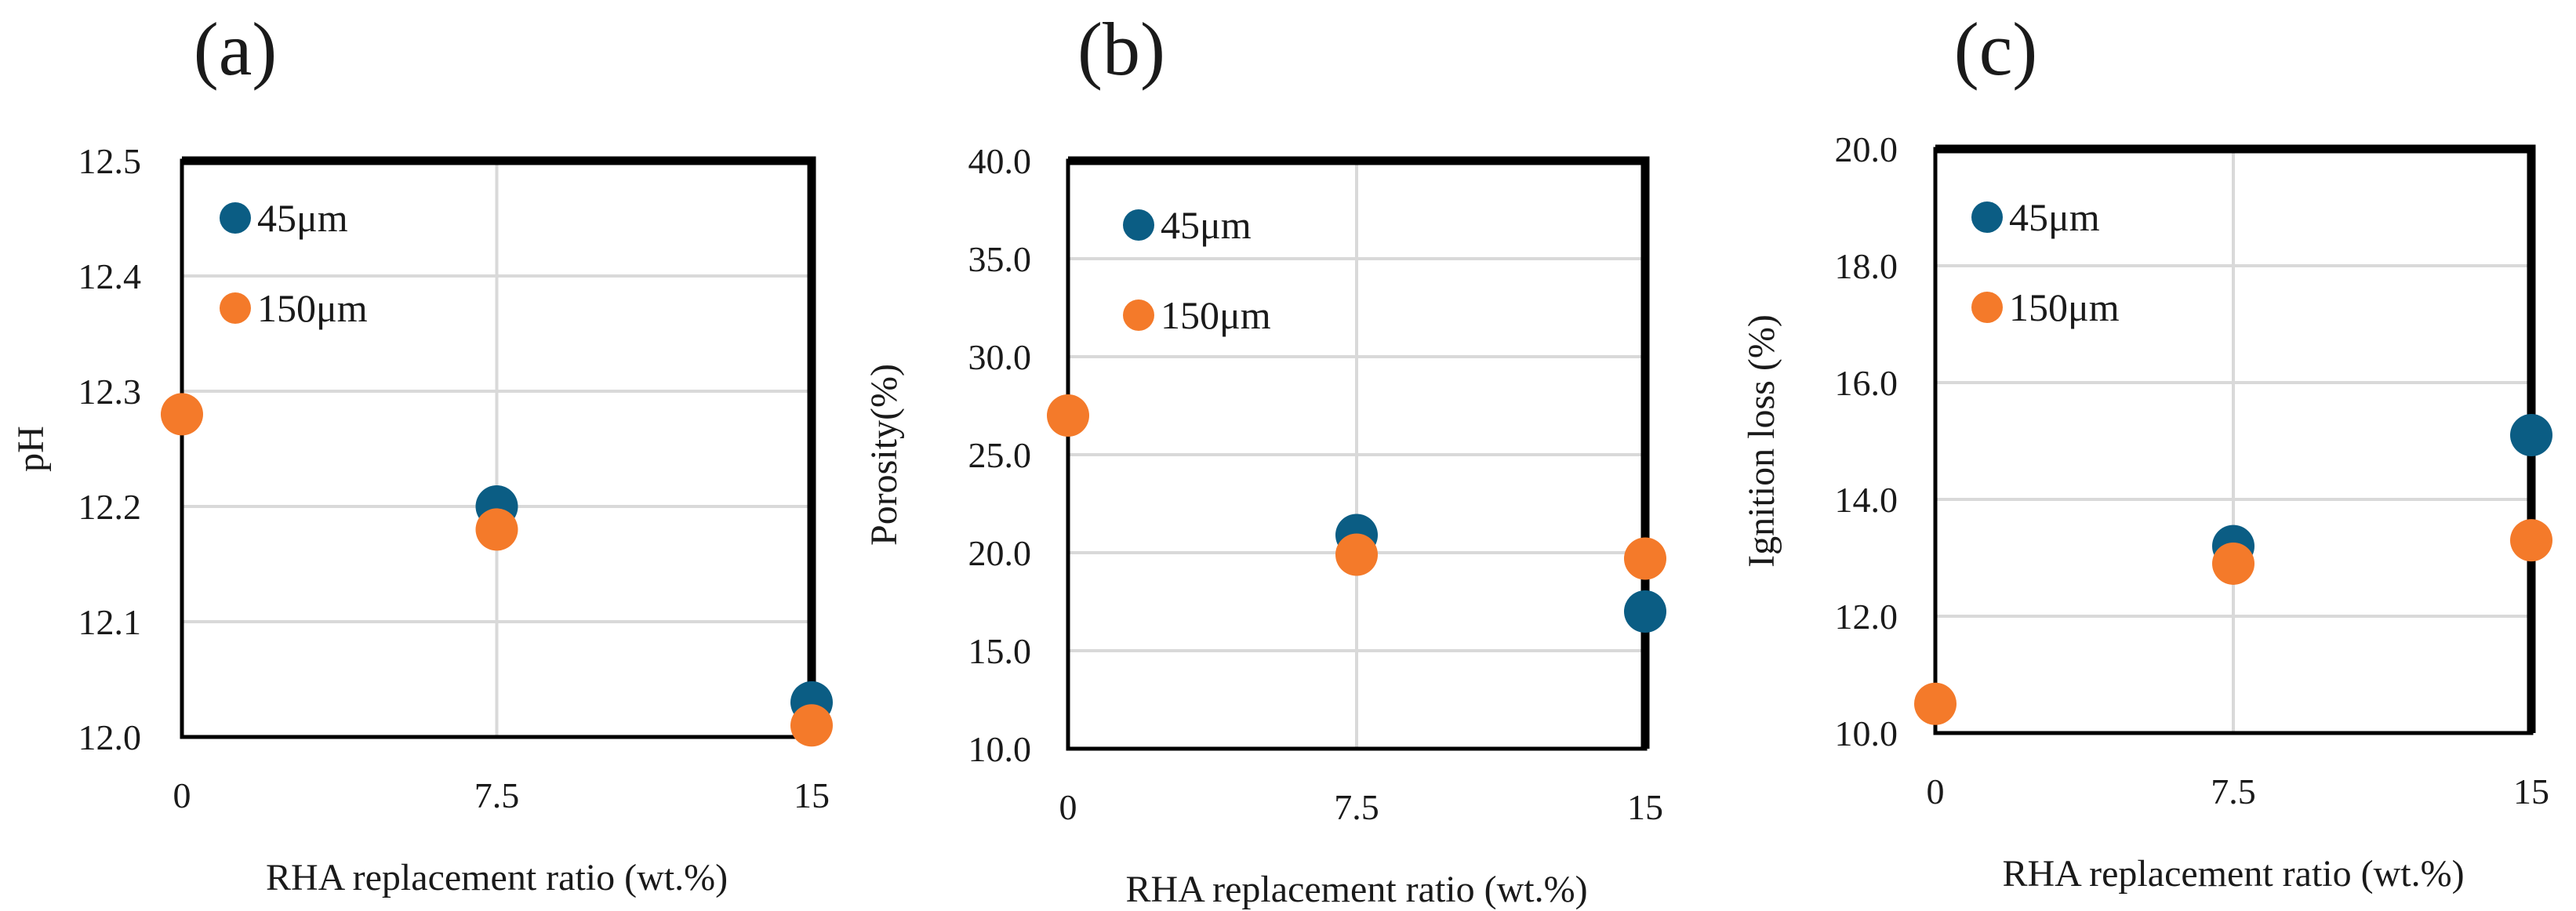 Image resolution: width=2576 pixels, height=911 pixels. I want to click on y-tick-label: 18.0, so click(1866, 266).